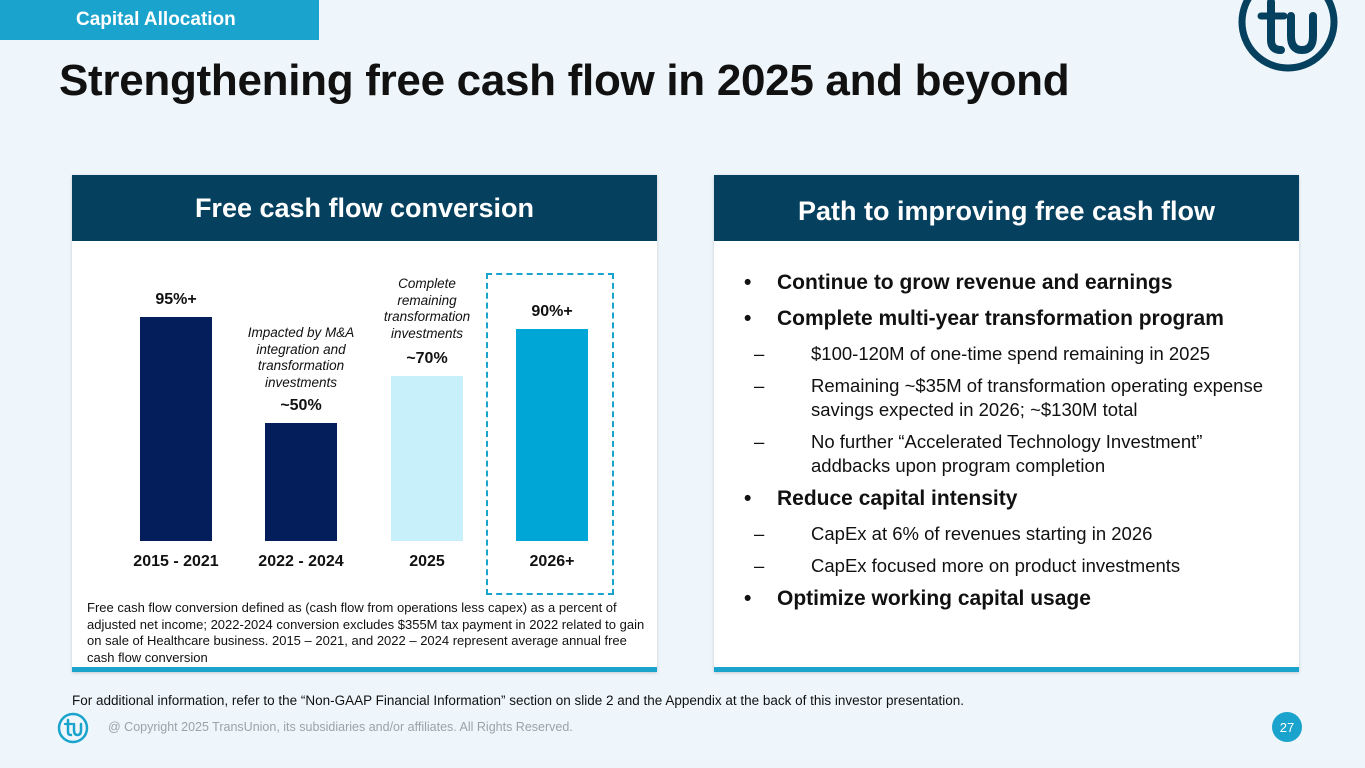  Describe the element at coordinates (881, 498) in the screenshot. I see `bullet-item: • Reduce capital intensity` at that location.